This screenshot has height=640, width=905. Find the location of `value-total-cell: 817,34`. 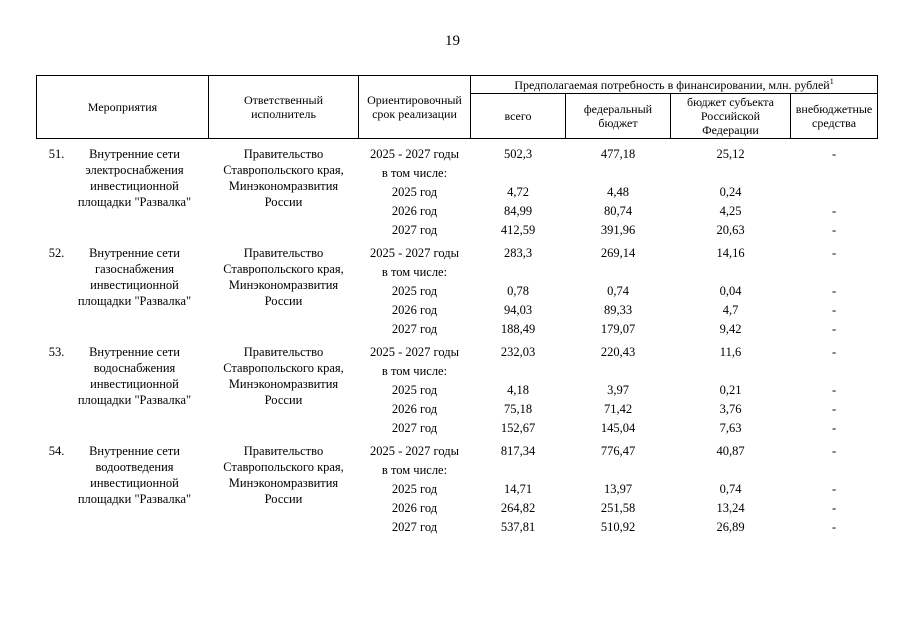

value-total-cell: 817,34 is located at coordinates (518, 451).